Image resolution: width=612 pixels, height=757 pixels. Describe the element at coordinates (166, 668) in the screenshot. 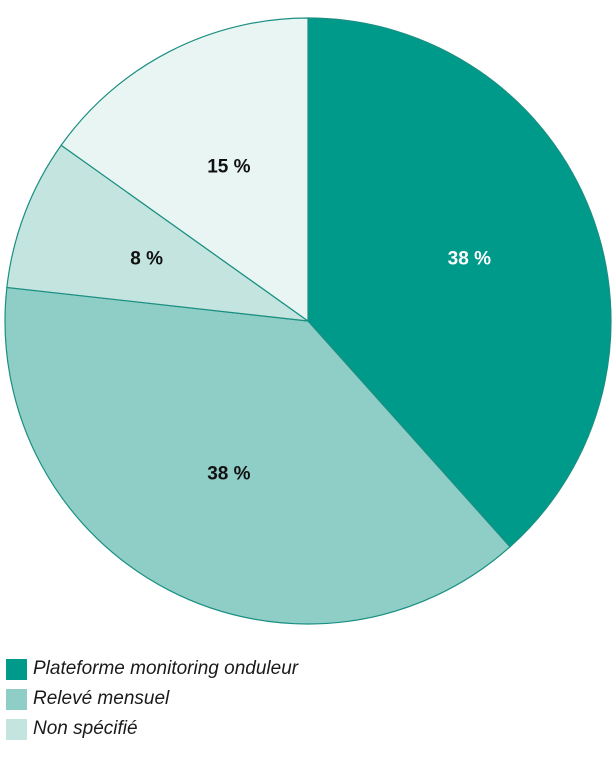

I see `legend-label-0: Plateforme monitoring onduleur` at that location.